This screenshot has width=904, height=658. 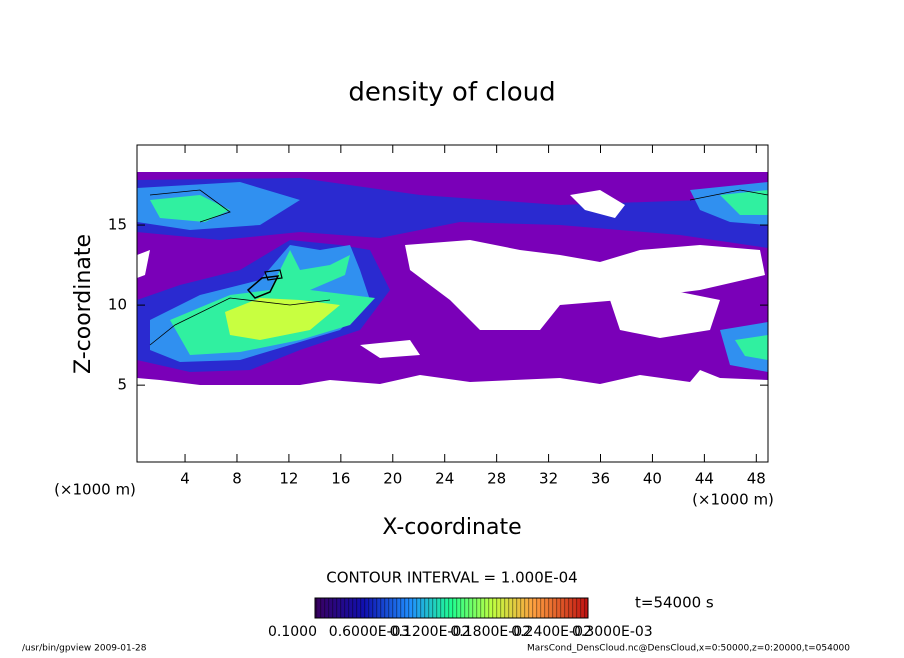 I want to click on x-tick-label: 4, so click(x=185, y=479).